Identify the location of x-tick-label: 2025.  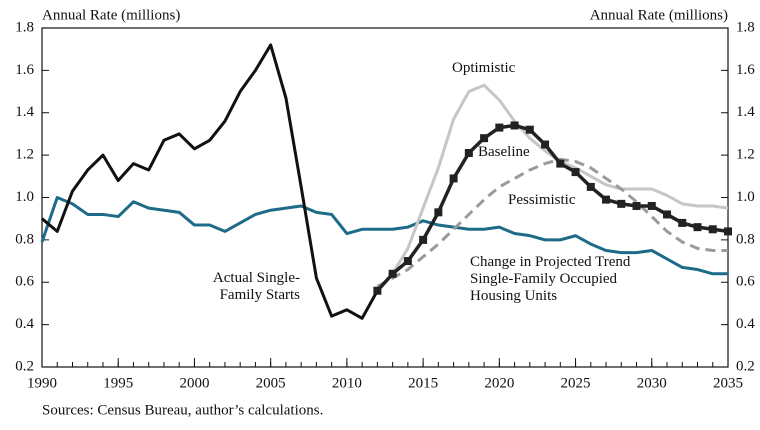
(576, 383).